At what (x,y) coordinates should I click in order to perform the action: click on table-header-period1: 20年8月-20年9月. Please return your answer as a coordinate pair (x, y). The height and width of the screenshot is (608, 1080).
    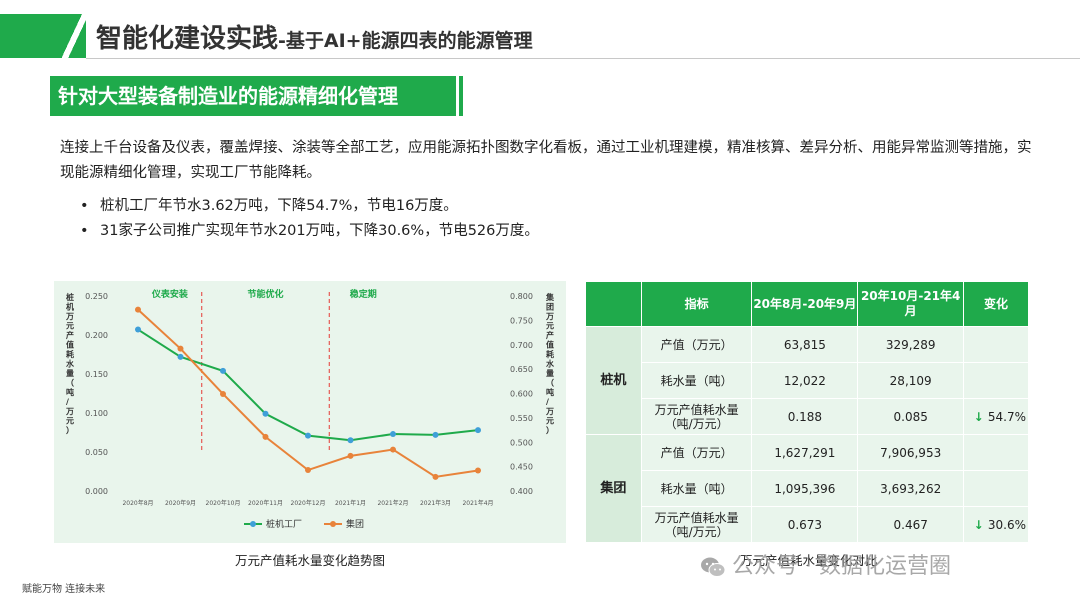
    Looking at the image, I should click on (805, 304).